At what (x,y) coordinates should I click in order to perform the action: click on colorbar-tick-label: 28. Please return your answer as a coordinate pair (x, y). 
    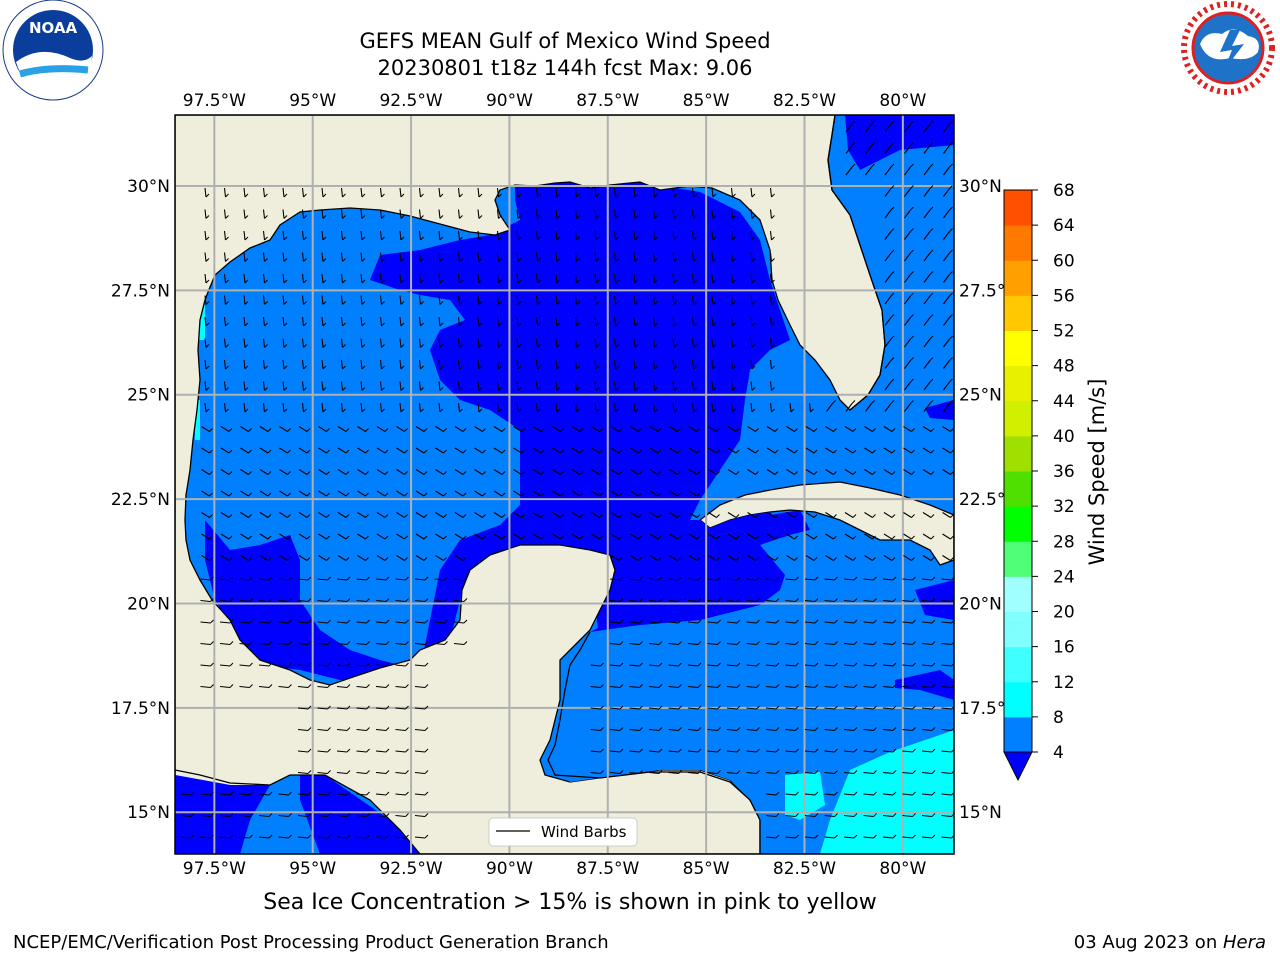
    Looking at the image, I should click on (1064, 542).